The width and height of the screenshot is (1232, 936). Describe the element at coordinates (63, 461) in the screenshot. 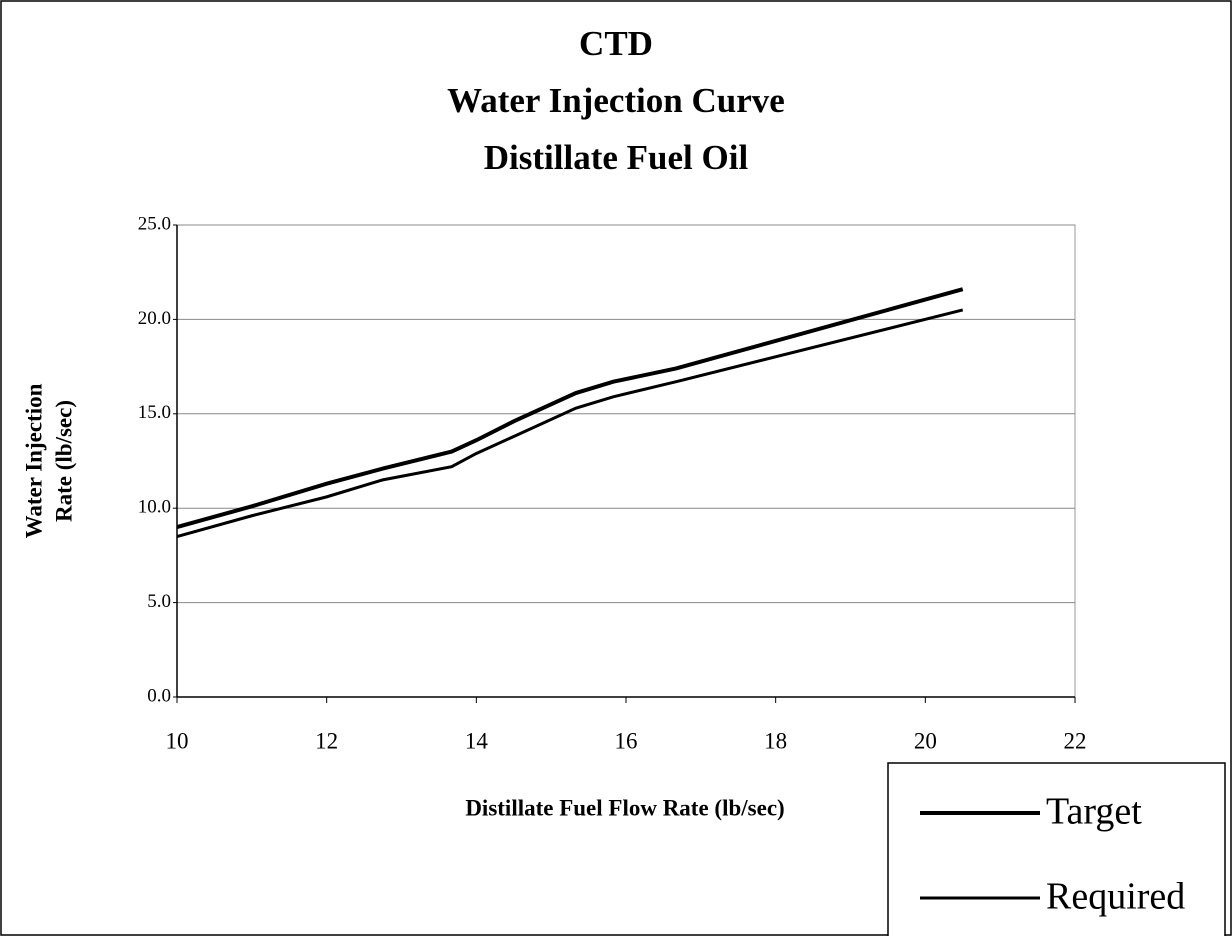

I see `y-axis-label: Rate (lb/sec)` at that location.